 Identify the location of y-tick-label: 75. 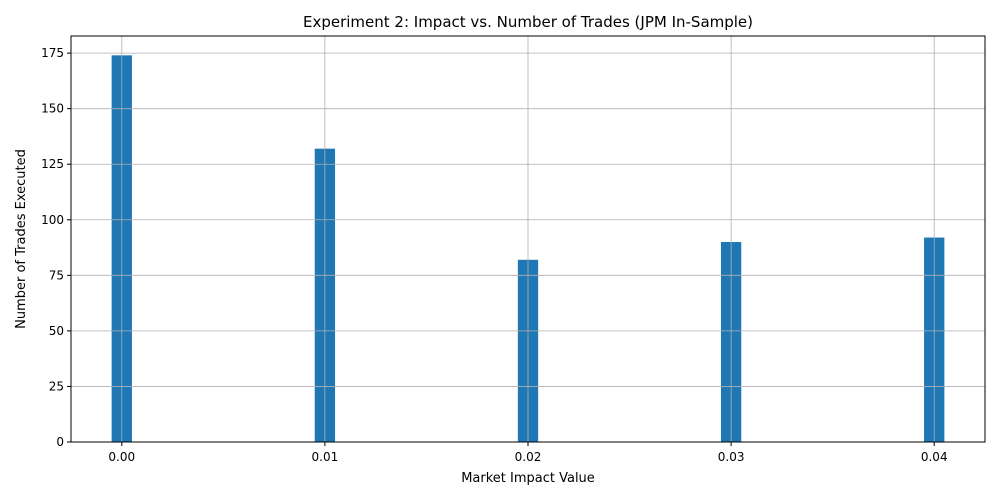
(56, 275).